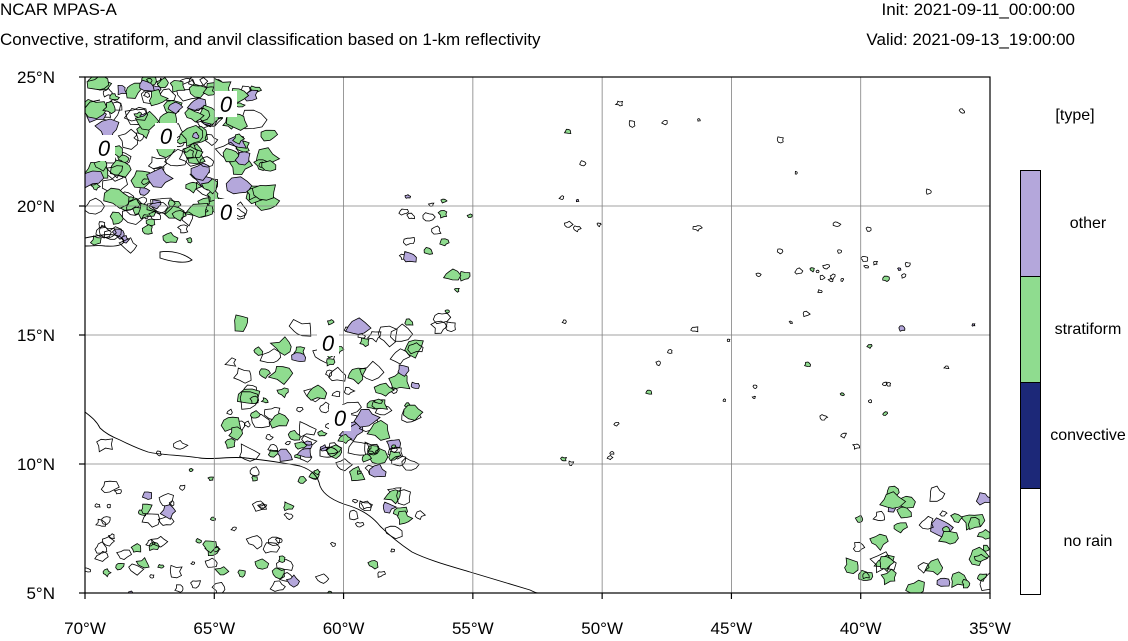 The width and height of the screenshot is (1128, 641). What do you see at coordinates (36, 464) in the screenshot?
I see `lat-tick-label: 10°N` at bounding box center [36, 464].